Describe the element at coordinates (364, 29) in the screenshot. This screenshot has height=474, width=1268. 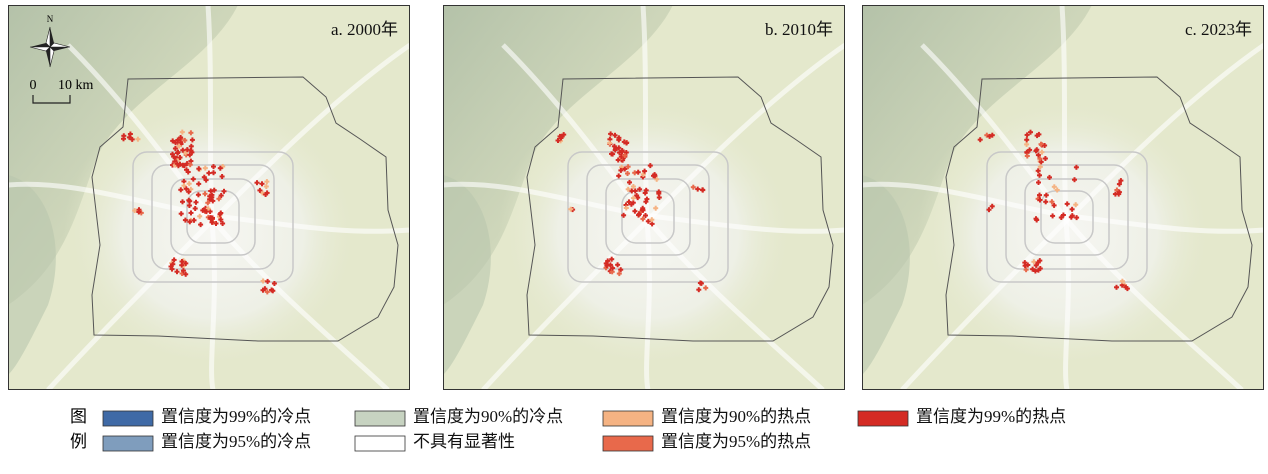
I see `panel-title: a. 2000年` at that location.